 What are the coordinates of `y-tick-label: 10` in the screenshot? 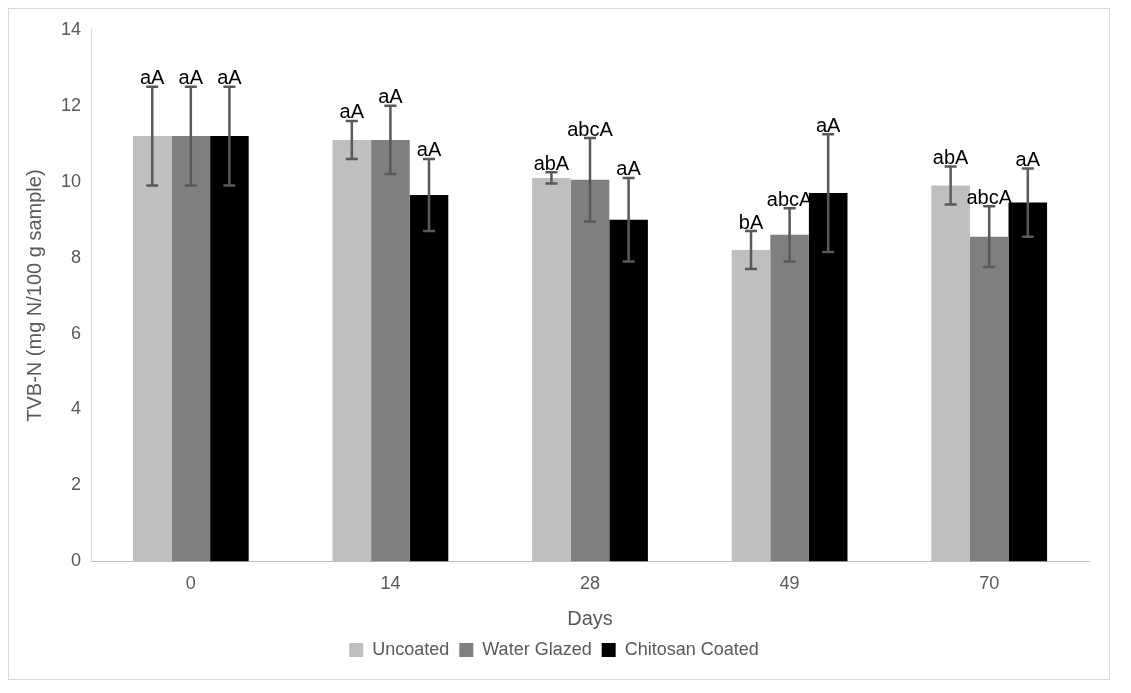 It's located at (71, 180).